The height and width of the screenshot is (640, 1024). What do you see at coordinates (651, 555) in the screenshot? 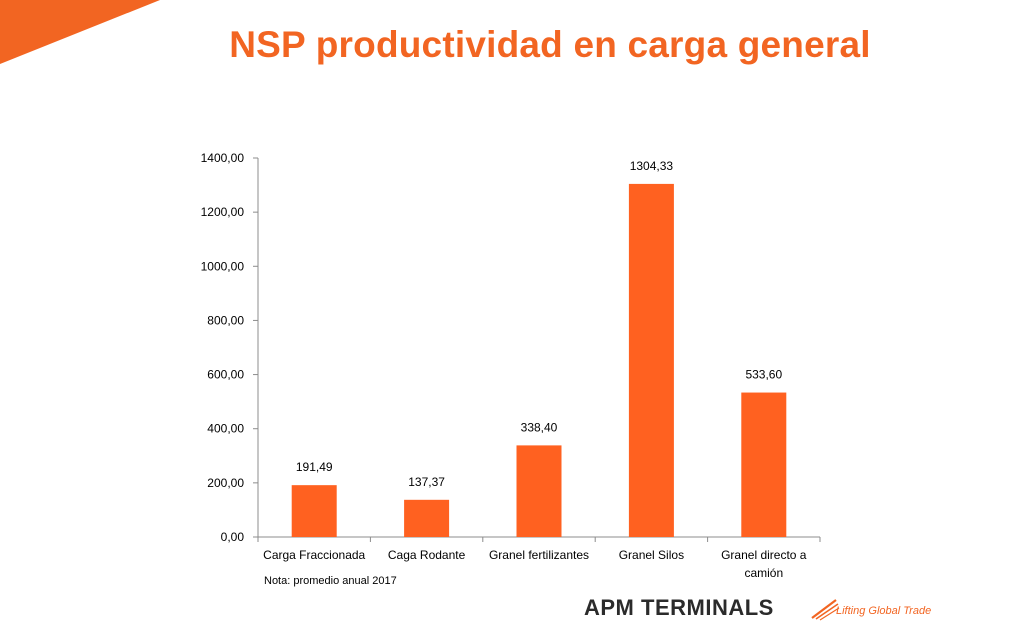
I see `x-tick-label: Granel Silos` at bounding box center [651, 555].